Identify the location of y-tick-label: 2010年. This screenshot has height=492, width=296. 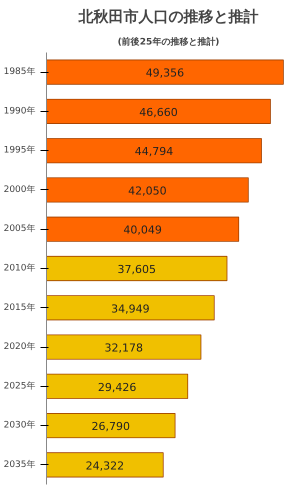
(20, 268).